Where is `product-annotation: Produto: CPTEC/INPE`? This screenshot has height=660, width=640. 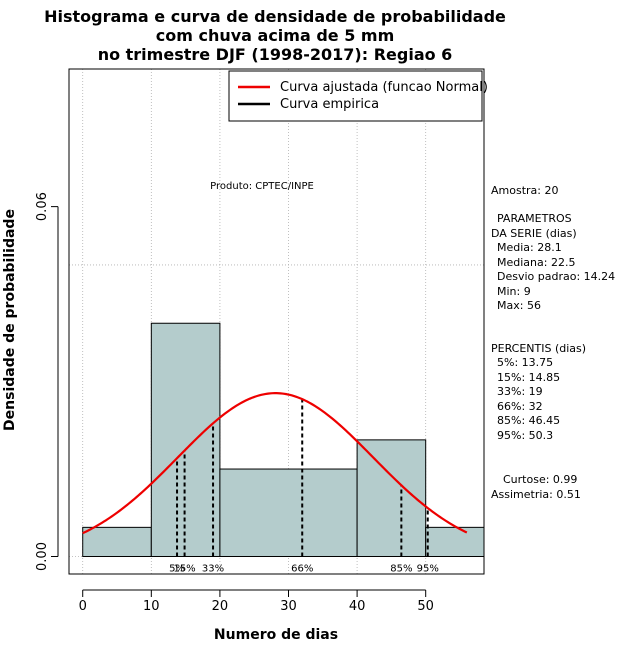
product-annotation: Produto: CPTEC/INPE is located at coordinates (262, 186).